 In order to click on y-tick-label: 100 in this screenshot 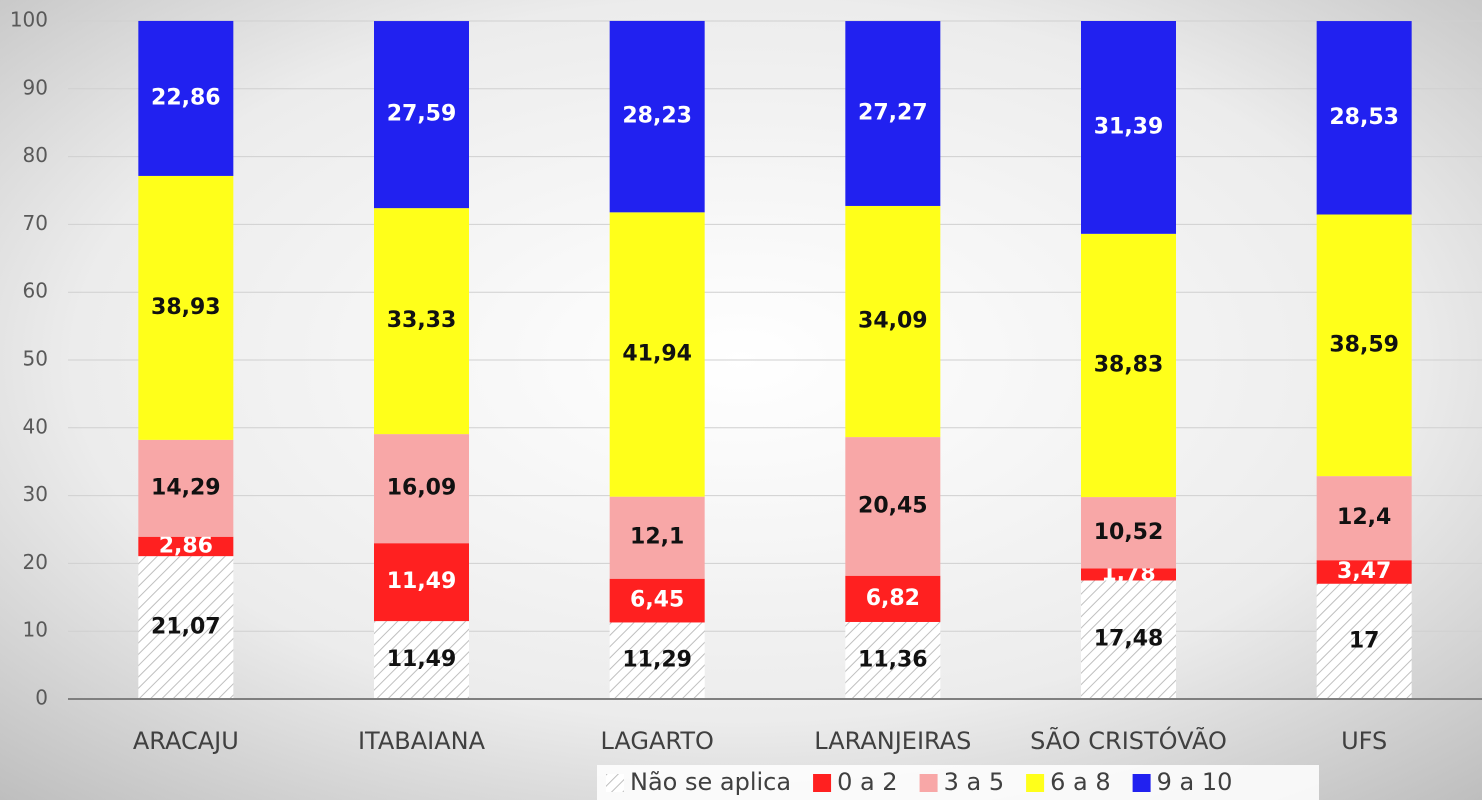, I will do `click(29, 20)`.